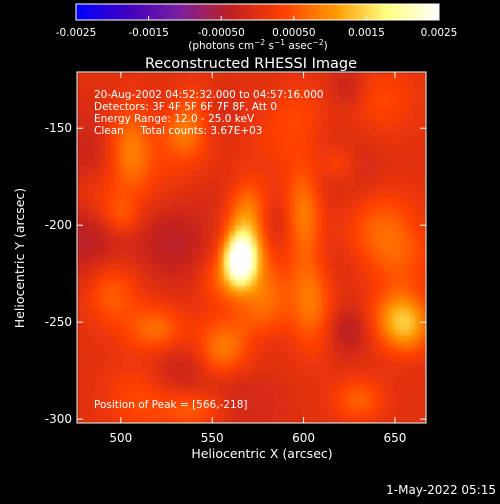  I want to click on colorbar-gradient, so click(257, 12).